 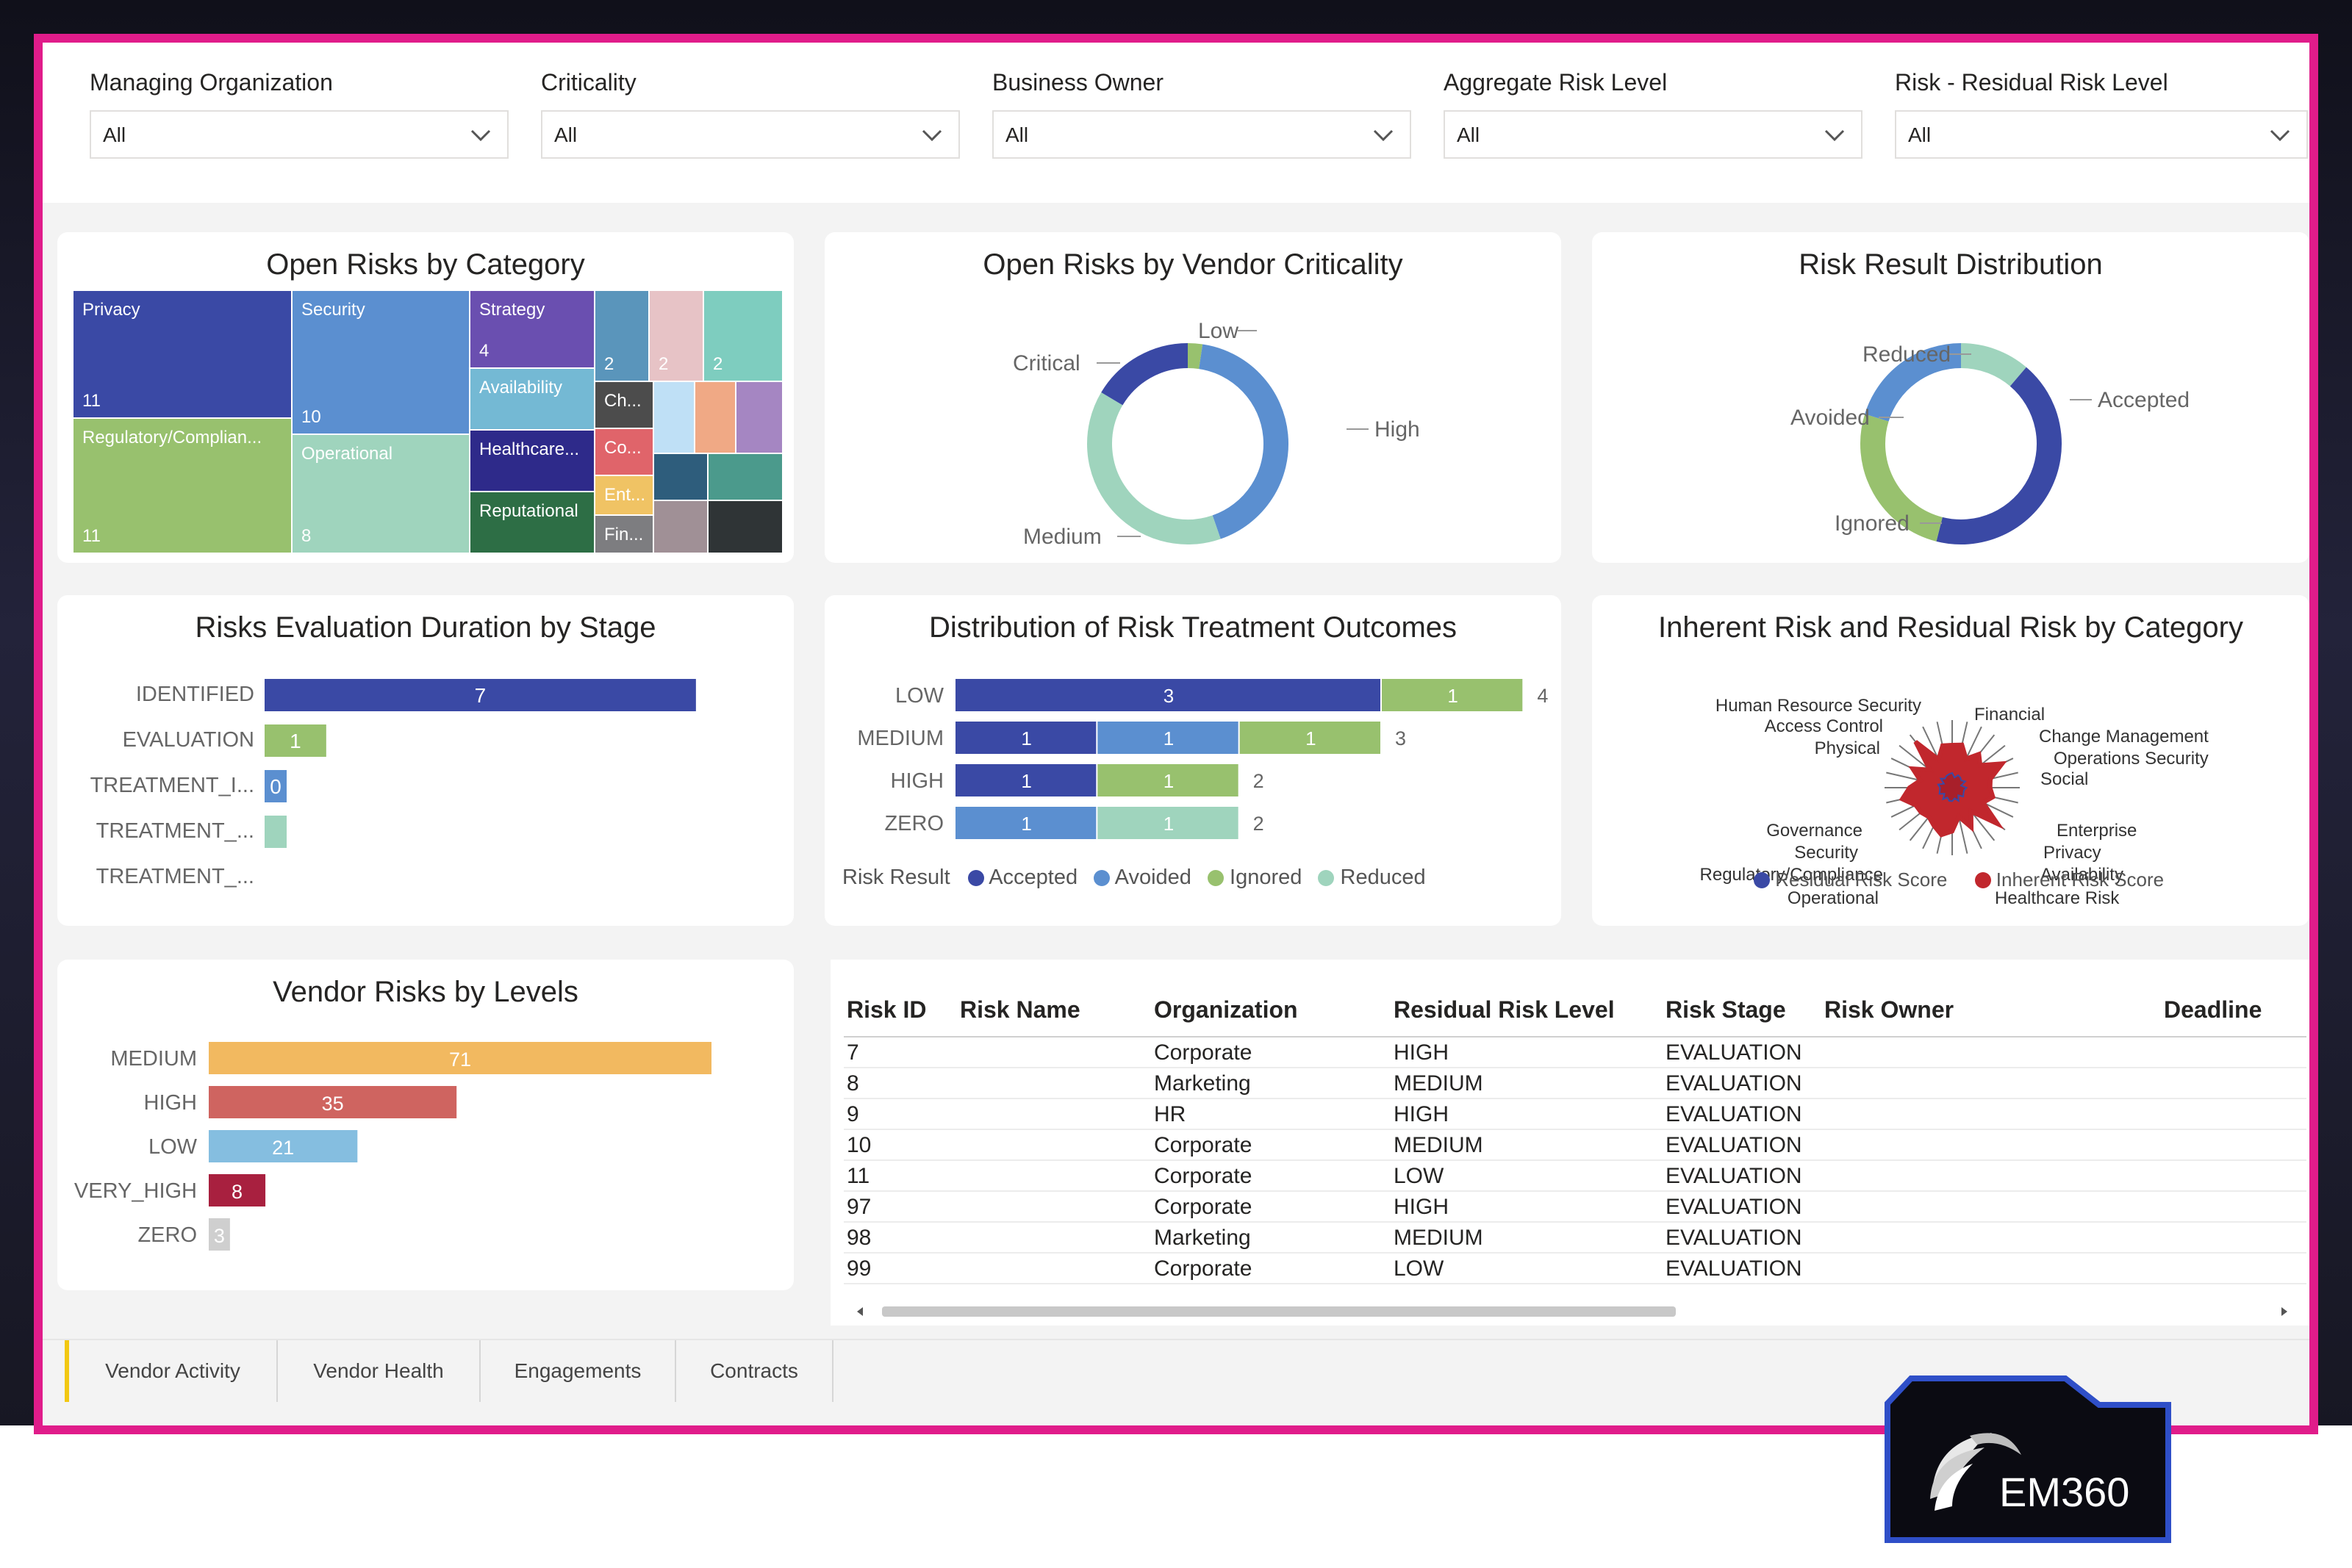 I want to click on stacked-segment-reduced, so click(x=1167, y=823).